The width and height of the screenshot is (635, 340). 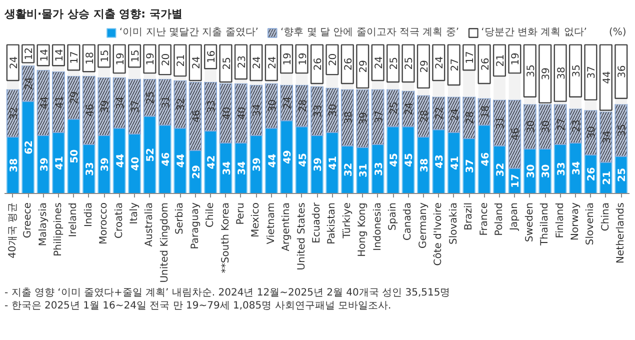 What do you see at coordinates (378, 226) in the screenshot?
I see `x-tick-label: Indonesia` at bounding box center [378, 226].